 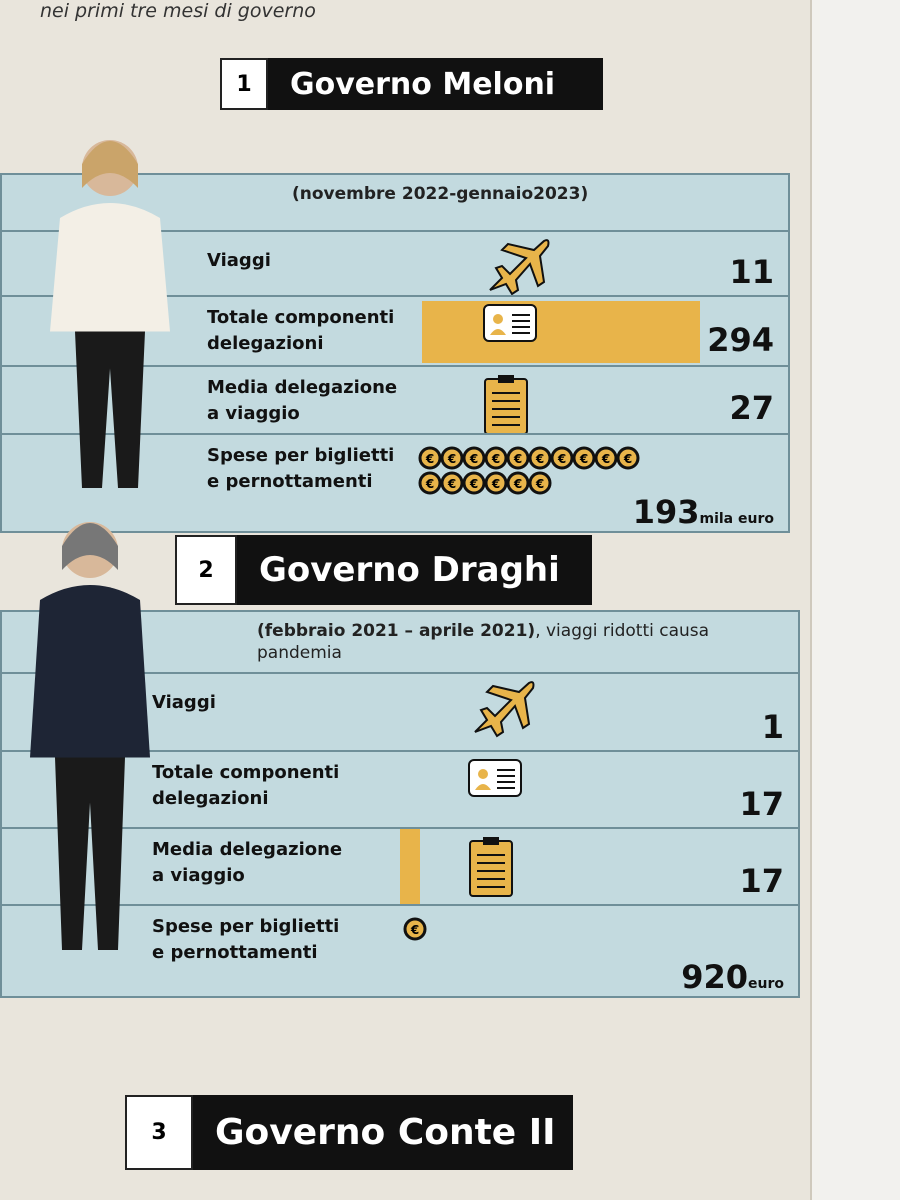 I want to click on value-number: 294, so click(x=740, y=340).